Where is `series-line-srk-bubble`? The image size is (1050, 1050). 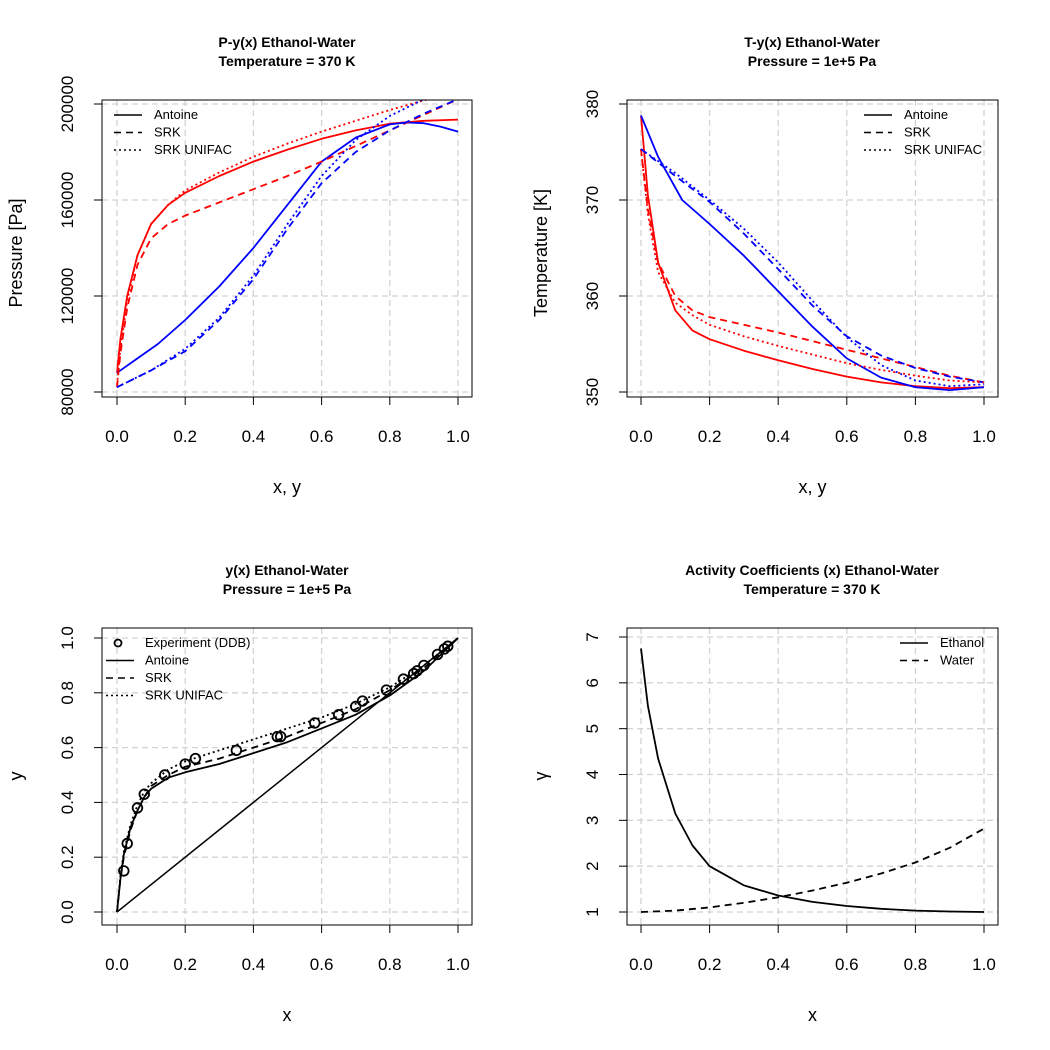
series-line-srk-bubble is located at coordinates (287, 244).